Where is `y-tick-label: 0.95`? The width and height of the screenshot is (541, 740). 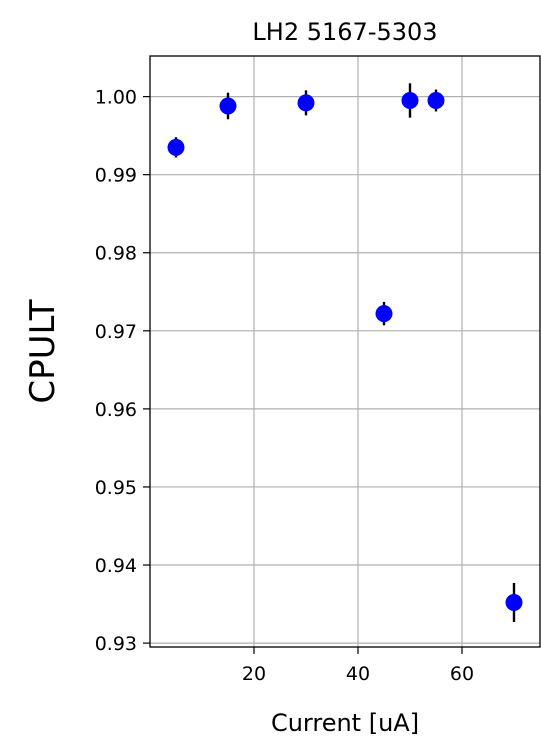 y-tick-label: 0.95 is located at coordinates (116, 488).